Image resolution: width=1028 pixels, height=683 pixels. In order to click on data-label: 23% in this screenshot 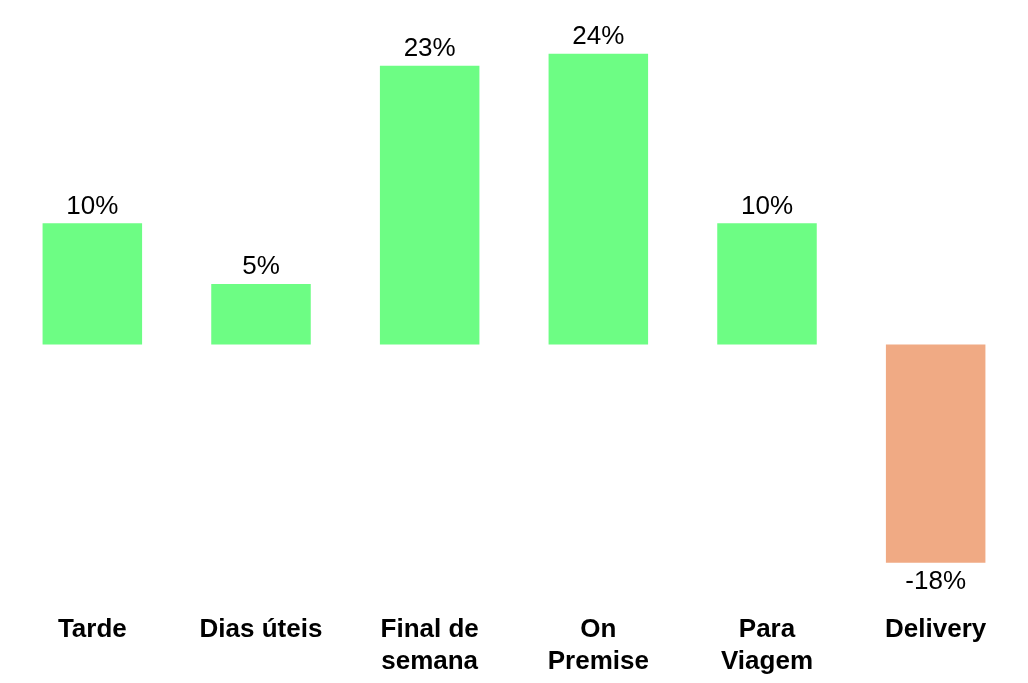, I will do `click(429, 46)`.